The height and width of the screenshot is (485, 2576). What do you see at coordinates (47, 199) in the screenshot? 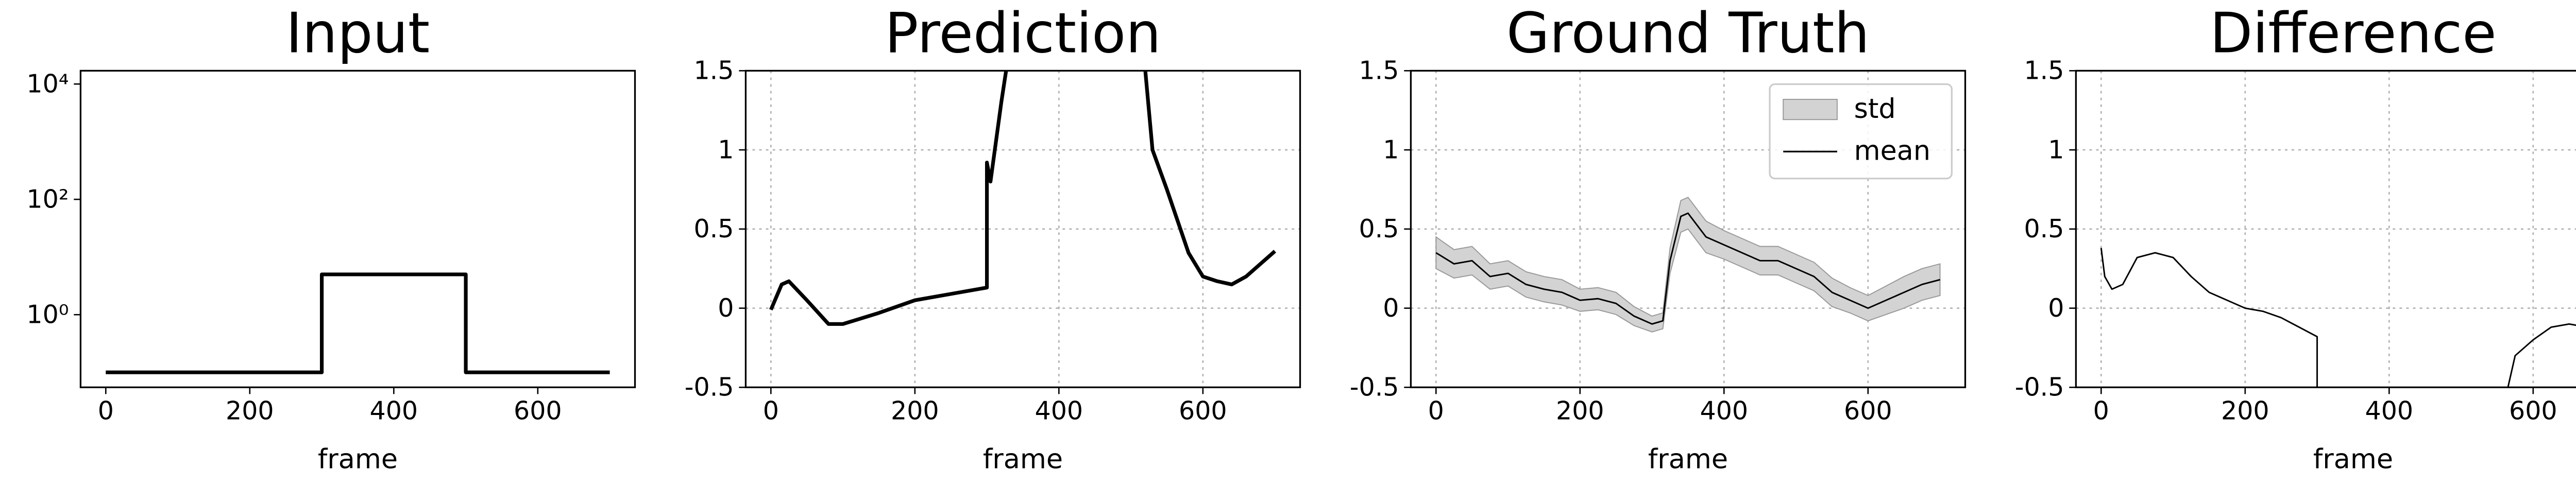
I see `y-tick-label: 10²` at bounding box center [47, 199].